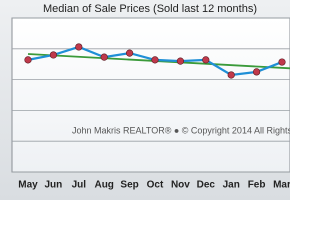 The image size is (320, 240). I want to click on x-tick-label: Feb, so click(257, 185).